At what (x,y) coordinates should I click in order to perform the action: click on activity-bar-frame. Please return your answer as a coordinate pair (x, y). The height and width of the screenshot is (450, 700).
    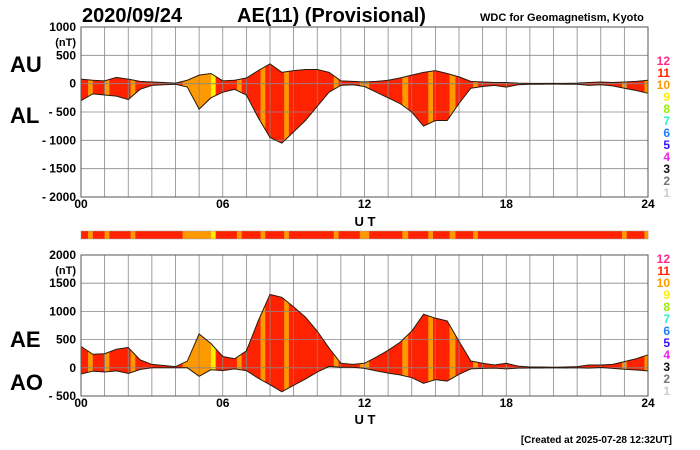
    Looking at the image, I should click on (364, 235).